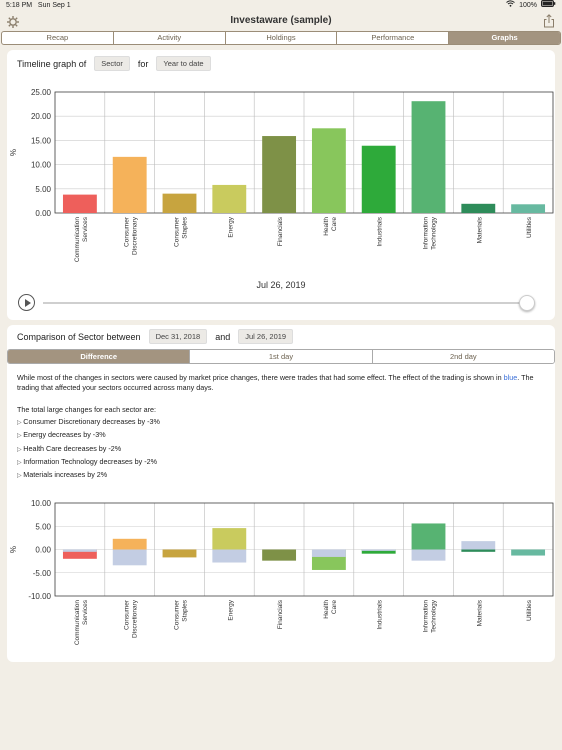  Describe the element at coordinates (39, 596) in the screenshot. I see `y-tick-label: -10.00` at that location.